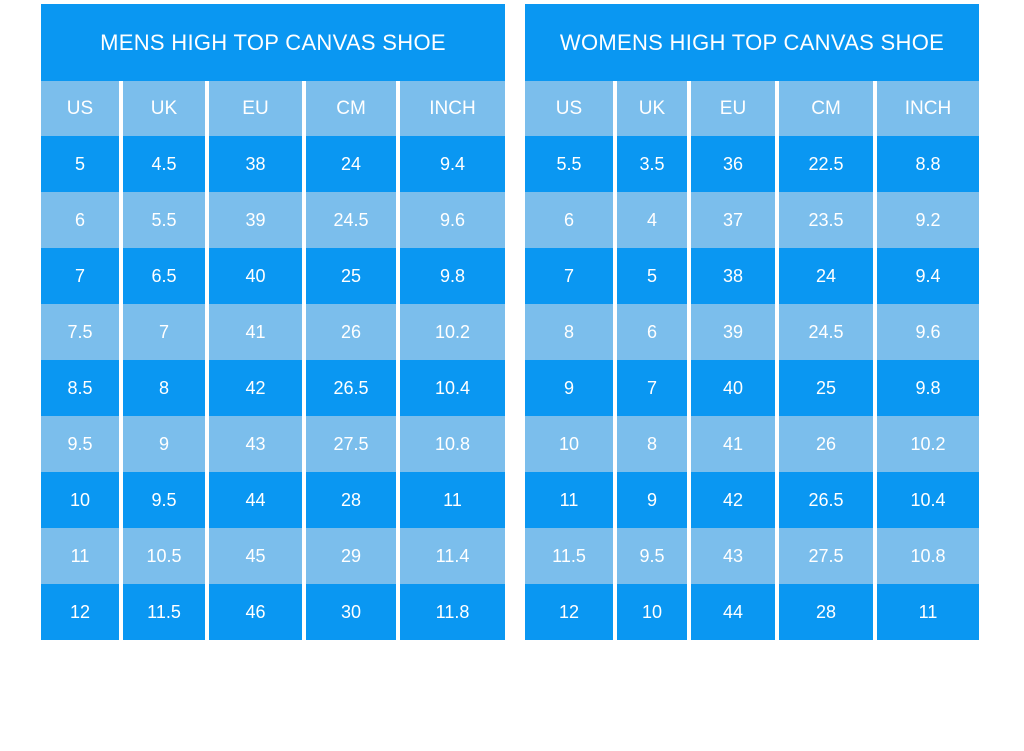  I want to click on size-cell: 37, so click(733, 220).